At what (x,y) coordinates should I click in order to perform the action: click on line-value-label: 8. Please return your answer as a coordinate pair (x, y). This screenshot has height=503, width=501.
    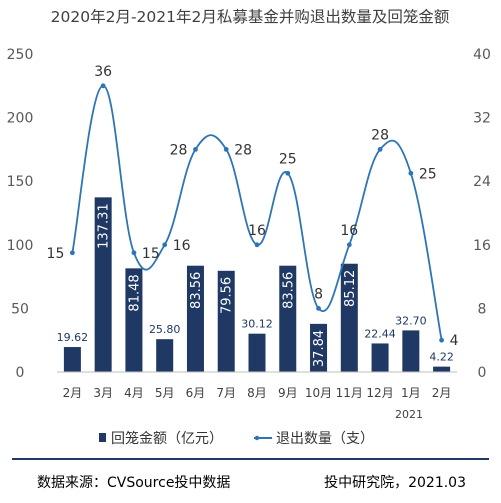
    Looking at the image, I should click on (318, 294).